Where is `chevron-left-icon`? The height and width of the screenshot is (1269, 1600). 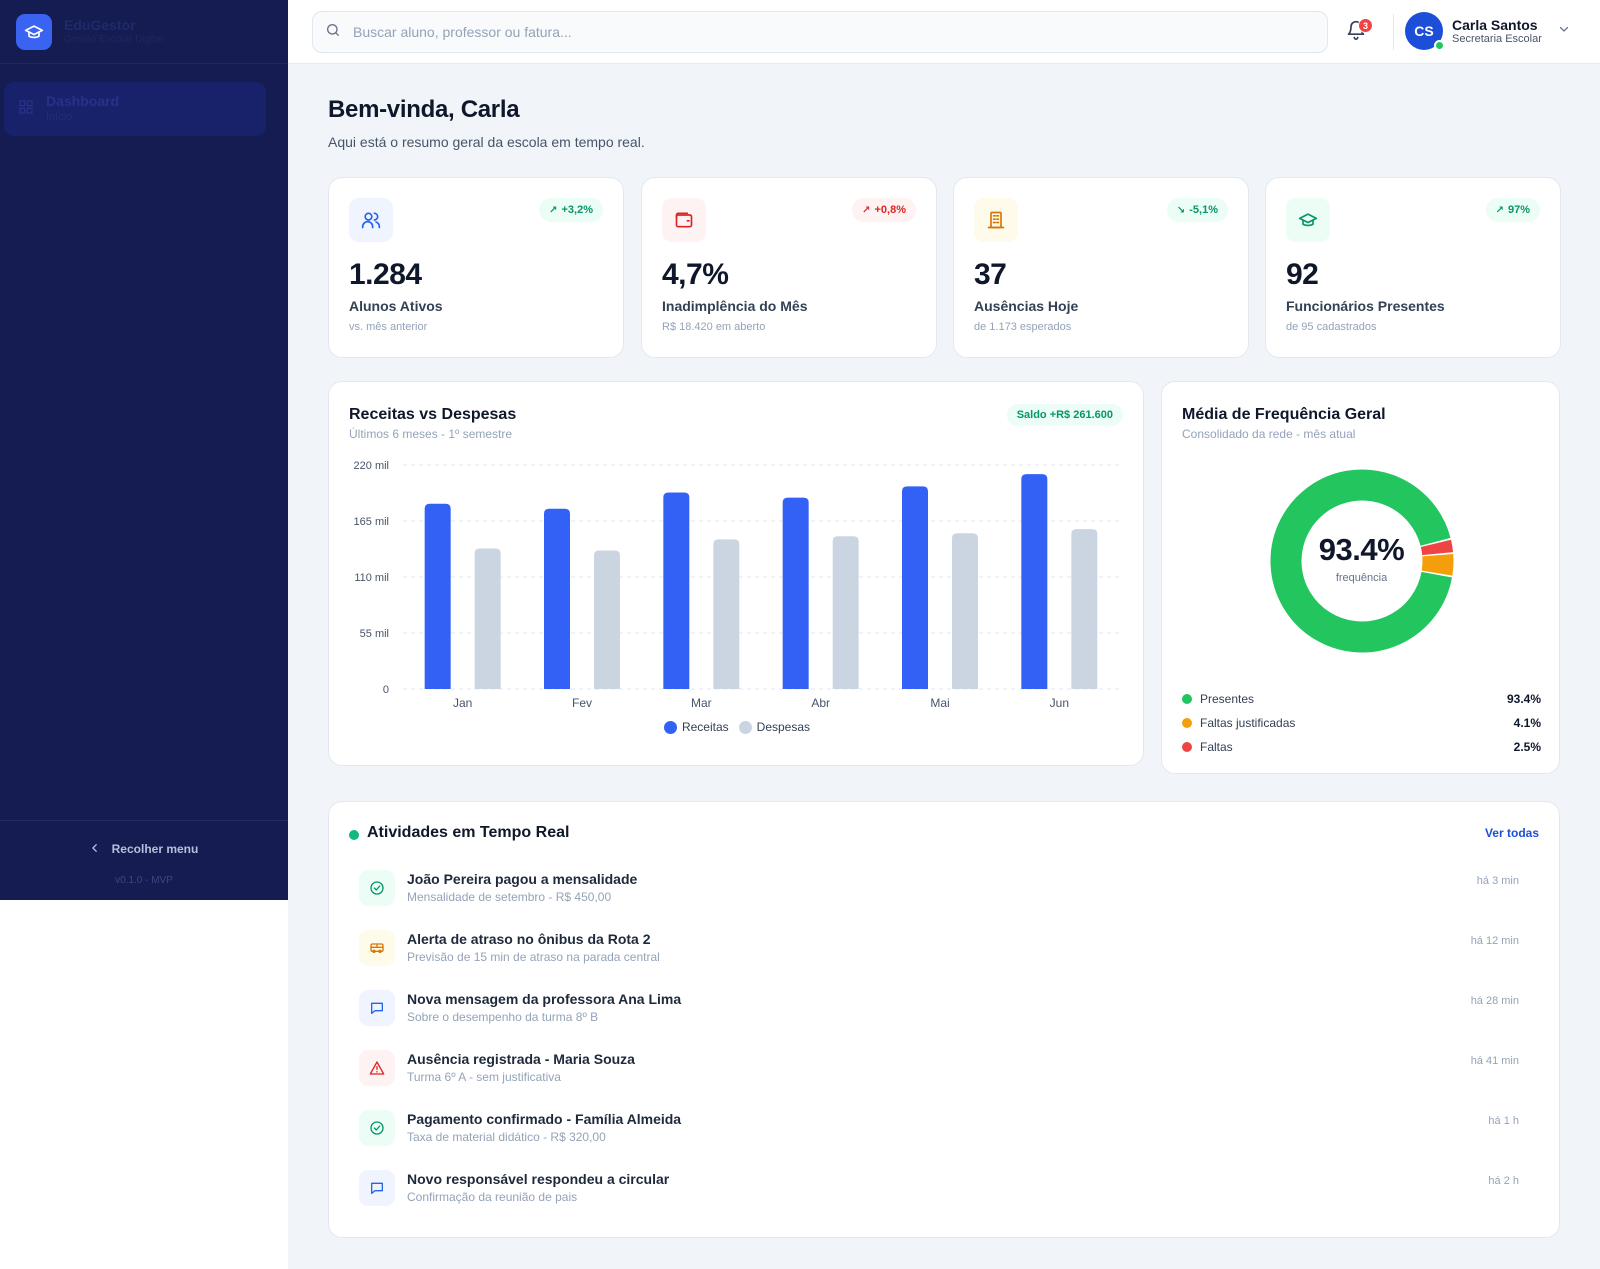
chevron-left-icon is located at coordinates (95, 848).